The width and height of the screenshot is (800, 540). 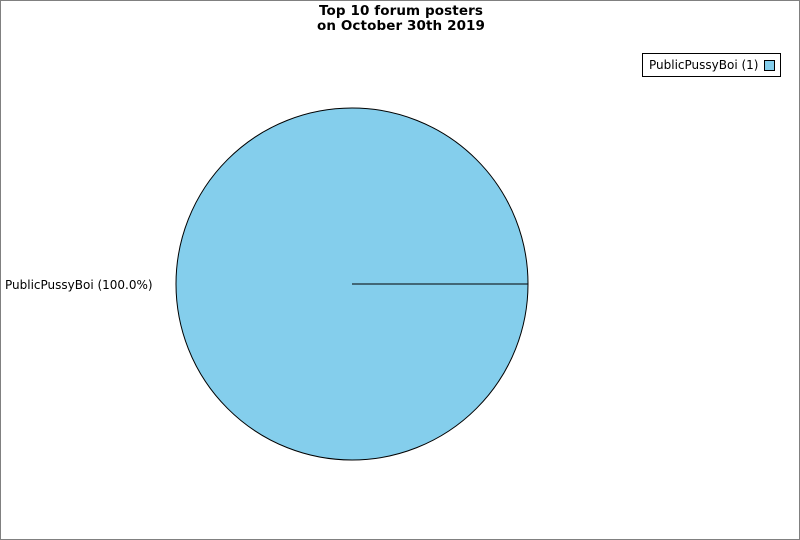 What do you see at coordinates (79, 285) in the screenshot?
I see `pie-slice-label: PublicPussyBoi (100.0%)` at bounding box center [79, 285].